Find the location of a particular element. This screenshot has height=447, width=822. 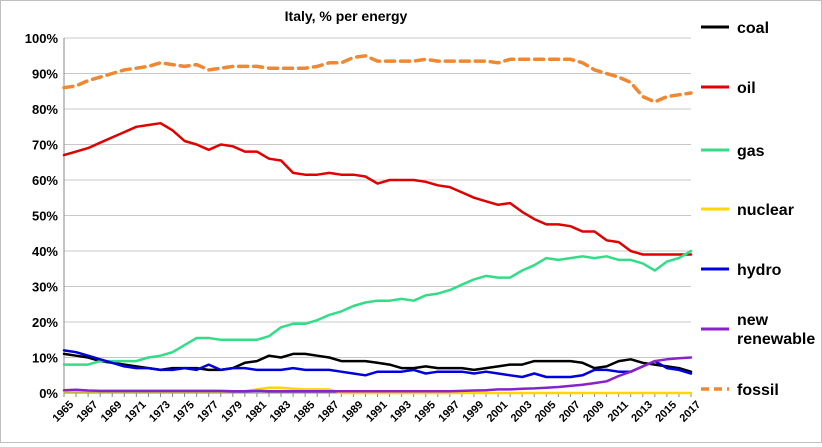

legend-label: hydro is located at coordinates (759, 270).